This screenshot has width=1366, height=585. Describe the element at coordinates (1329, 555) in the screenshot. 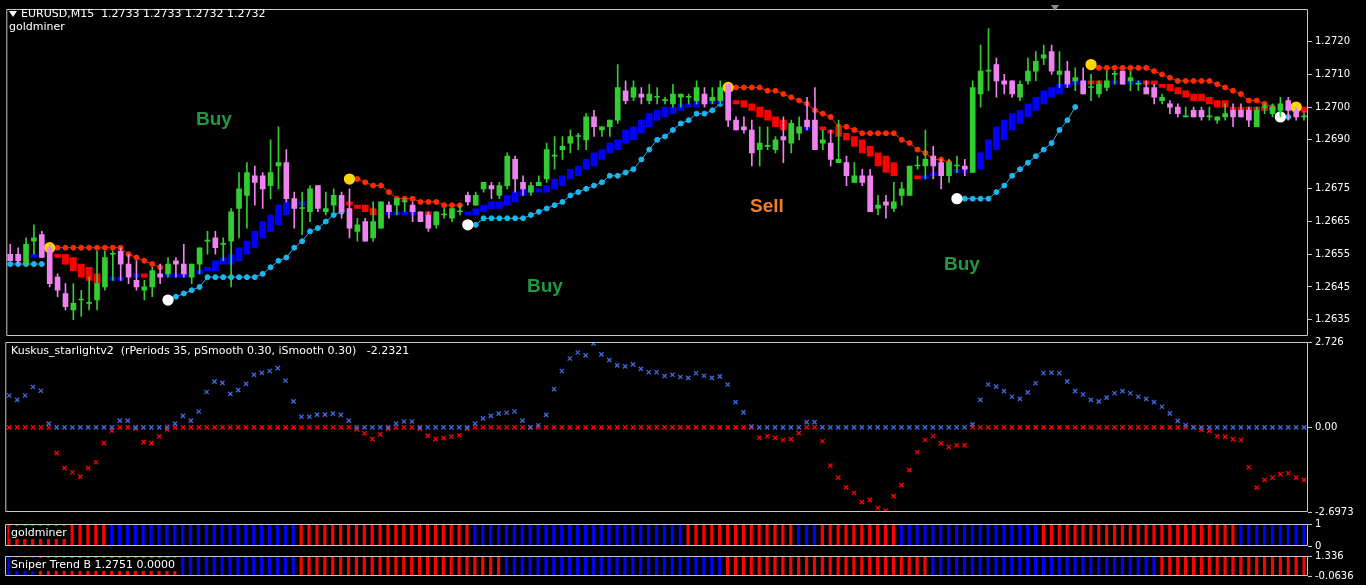

I see `y-tick-label: 1.336` at that location.